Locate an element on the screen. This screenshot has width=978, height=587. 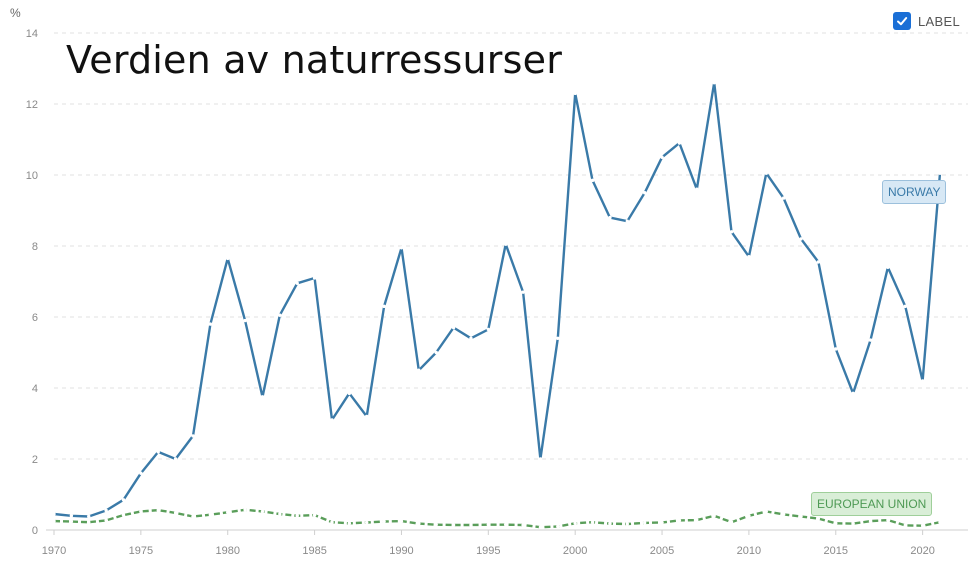
y-tick-label-4: 4 is located at coordinates (35, 389).